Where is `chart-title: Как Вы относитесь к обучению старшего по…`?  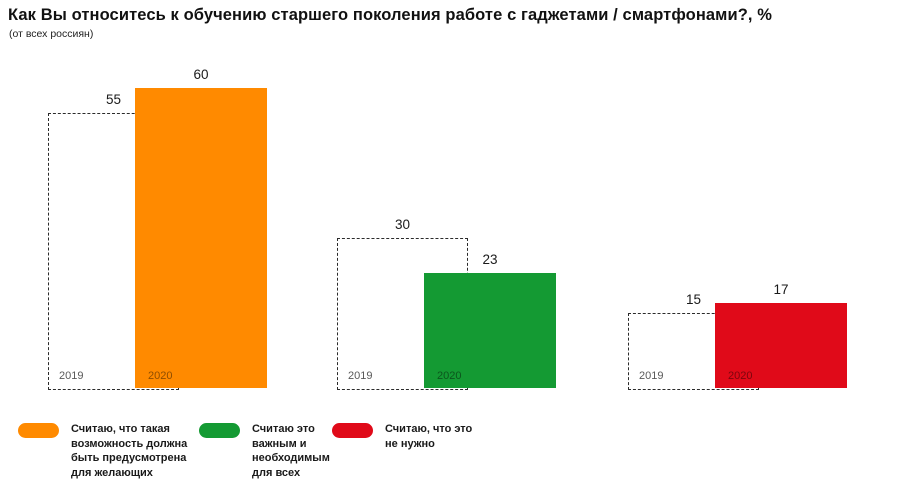 chart-title: Как Вы относитесь к обучению старшего по… is located at coordinates (390, 15).